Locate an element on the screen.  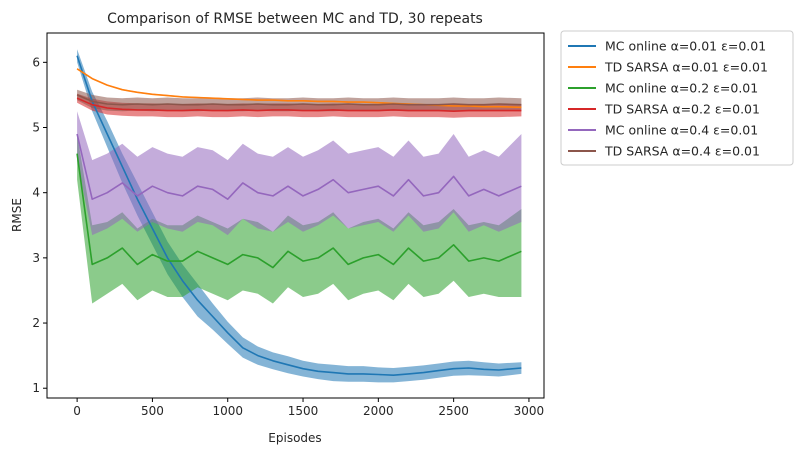
y-tick-label: 1 is located at coordinates (36, 388).